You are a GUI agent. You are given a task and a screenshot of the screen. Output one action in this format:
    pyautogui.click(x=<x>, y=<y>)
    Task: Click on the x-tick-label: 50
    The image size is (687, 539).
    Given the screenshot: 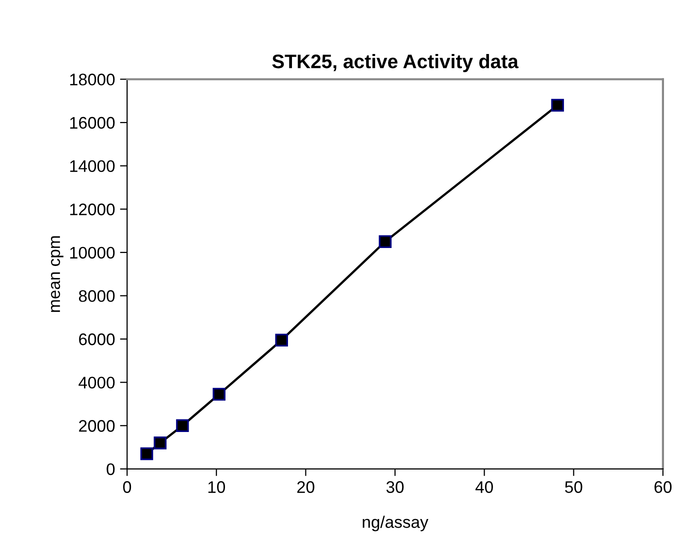 What is the action you would take?
    pyautogui.click(x=573, y=487)
    